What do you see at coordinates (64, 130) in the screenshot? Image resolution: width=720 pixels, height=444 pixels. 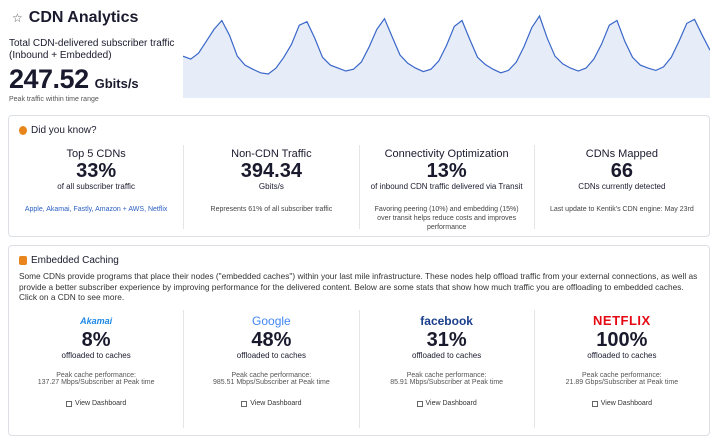 I see `card-title-text: Did you know?` at bounding box center [64, 130].